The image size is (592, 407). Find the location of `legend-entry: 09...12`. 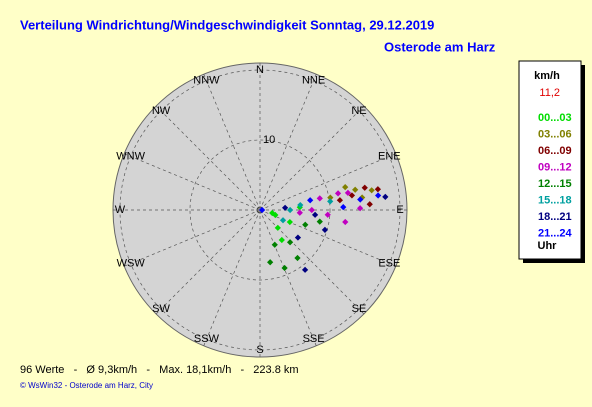

legend-entry: 09...12 is located at coordinates (555, 167).